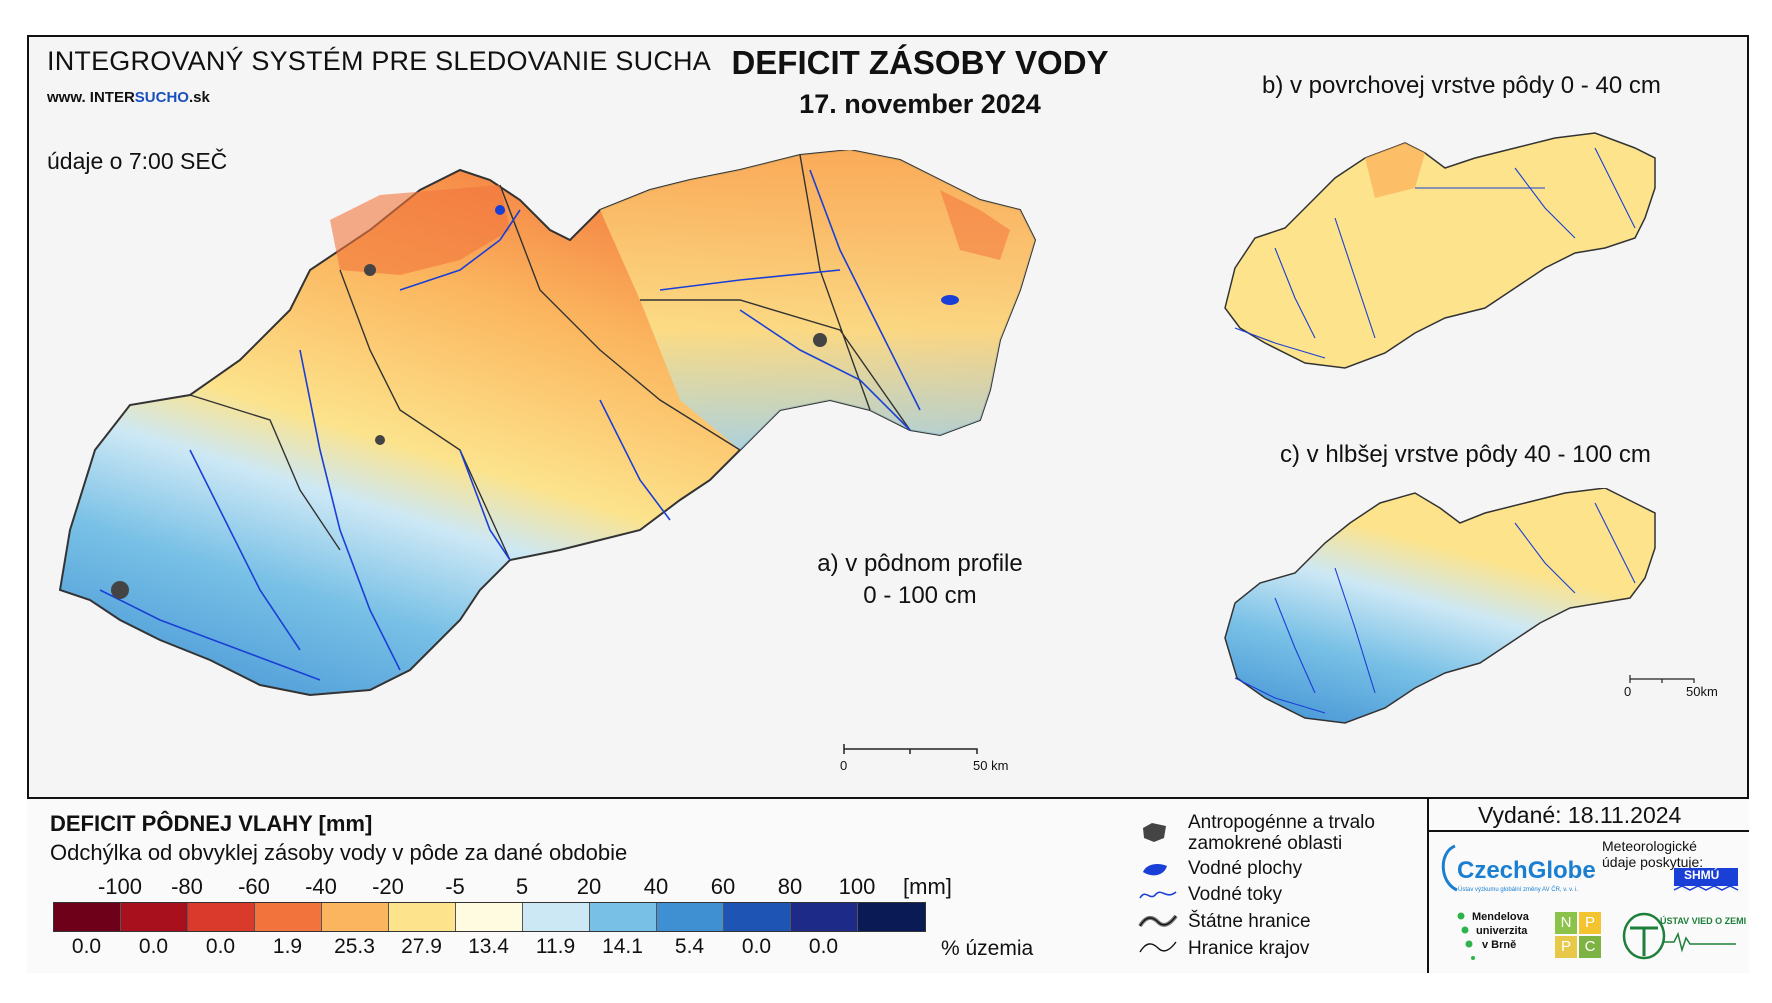  Describe the element at coordinates (1590, 947) in the screenshot. I see `nppc-c: C` at that location.